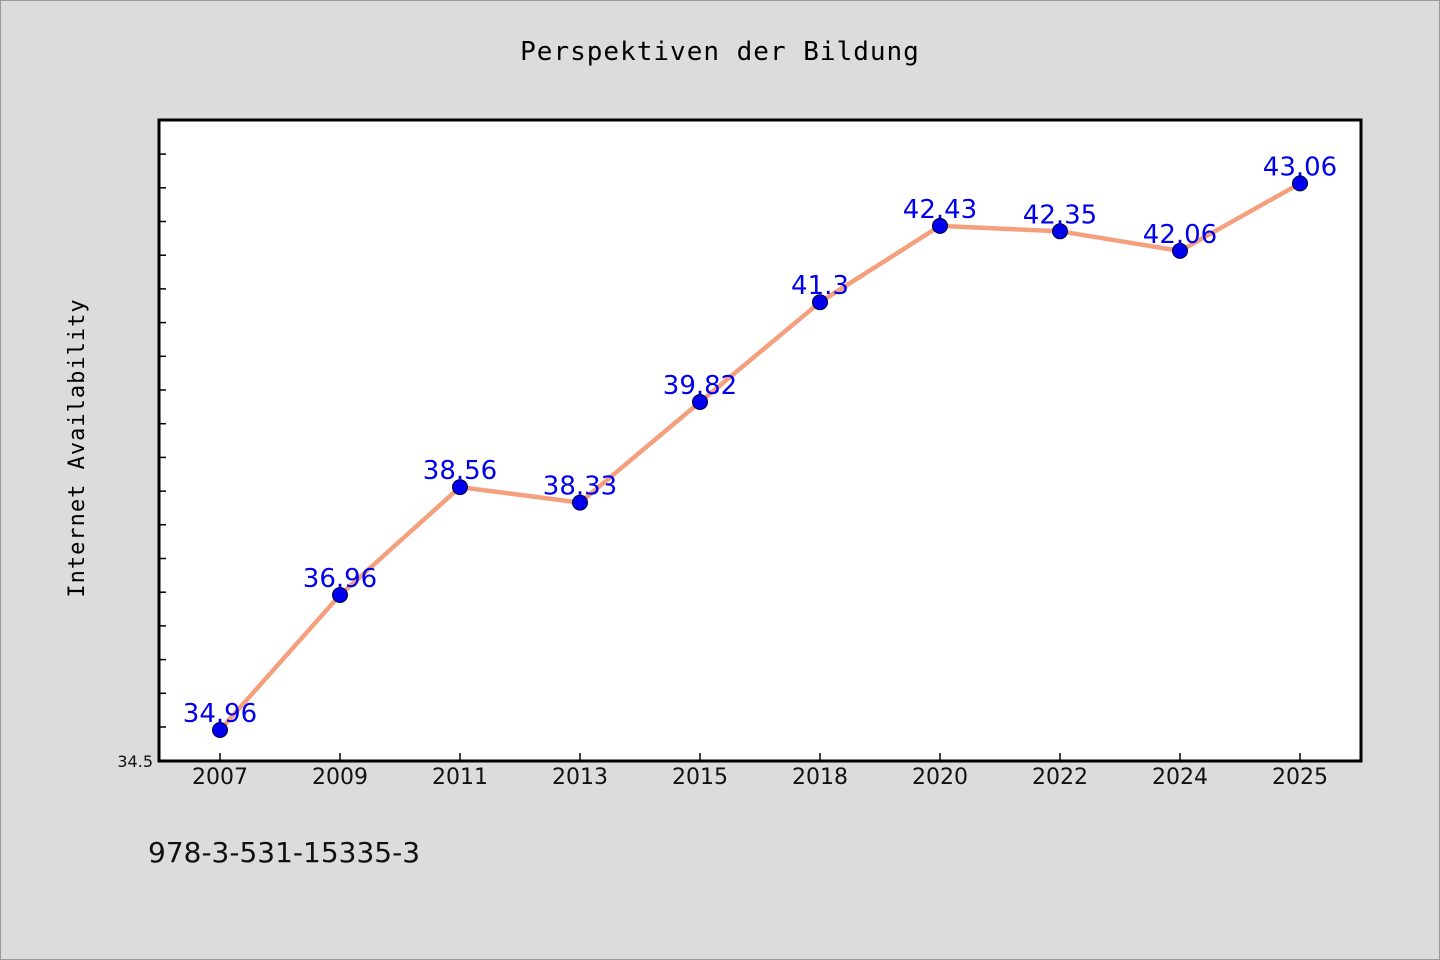  I want to click on x-axis-ticks, so click(760, 757).